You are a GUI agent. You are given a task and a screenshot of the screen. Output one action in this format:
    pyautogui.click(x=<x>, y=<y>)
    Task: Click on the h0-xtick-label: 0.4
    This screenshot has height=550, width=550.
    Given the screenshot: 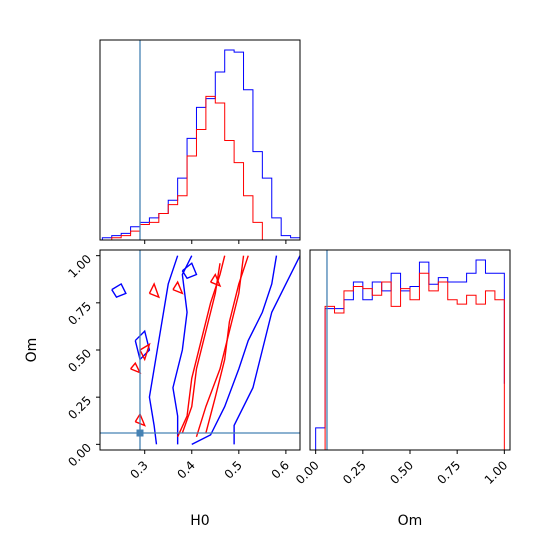 What is the action you would take?
    pyautogui.click(x=185, y=469)
    